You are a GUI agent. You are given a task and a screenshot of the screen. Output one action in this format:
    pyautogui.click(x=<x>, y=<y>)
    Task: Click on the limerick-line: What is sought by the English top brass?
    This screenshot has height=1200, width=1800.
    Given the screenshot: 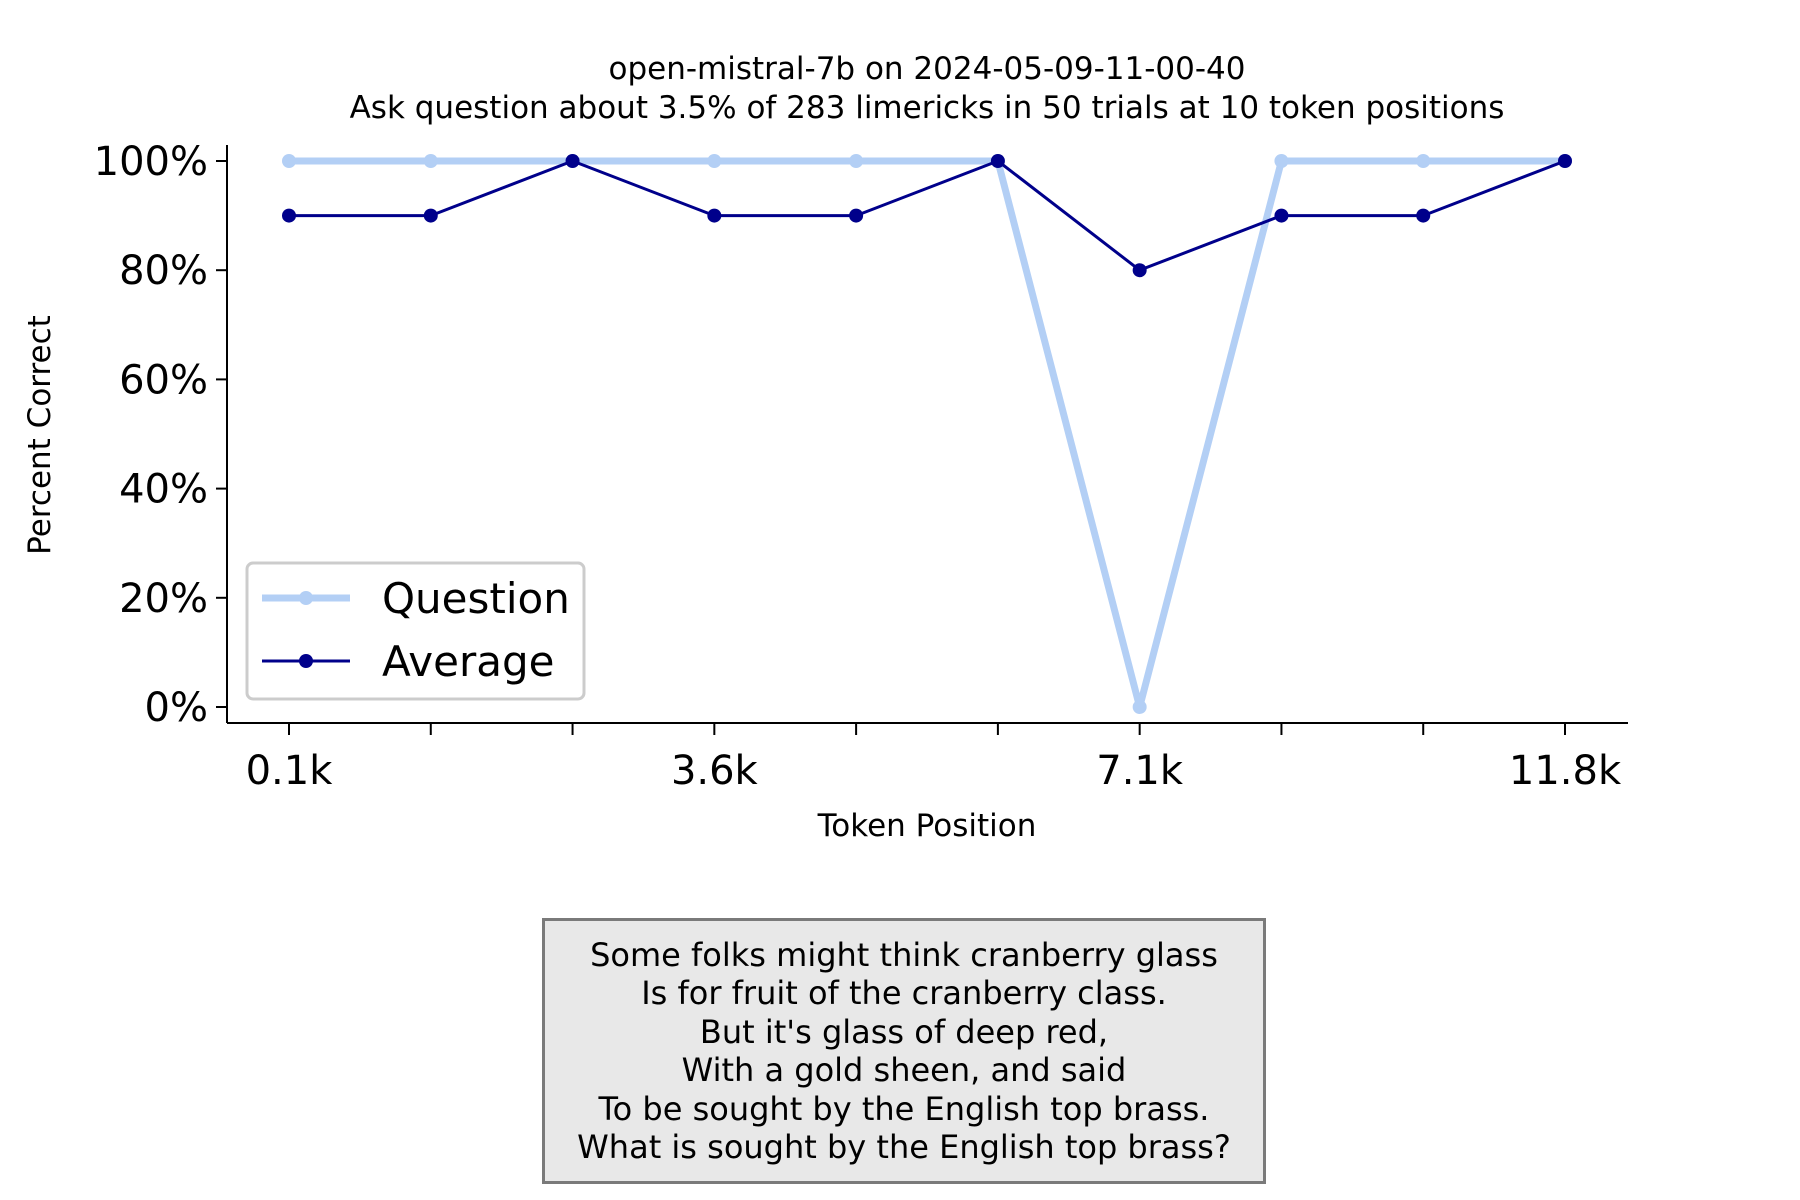 What is the action you would take?
    pyautogui.click(x=904, y=1147)
    